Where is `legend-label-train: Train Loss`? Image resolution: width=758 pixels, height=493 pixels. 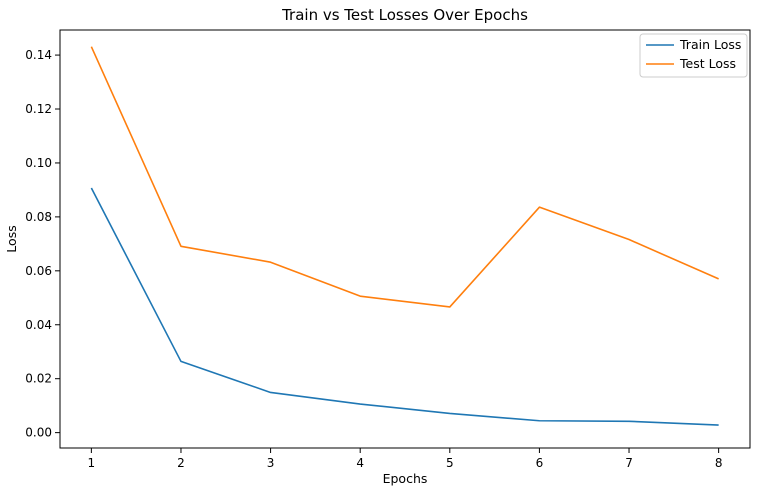
legend-label-train: Train Loss is located at coordinates (710, 44).